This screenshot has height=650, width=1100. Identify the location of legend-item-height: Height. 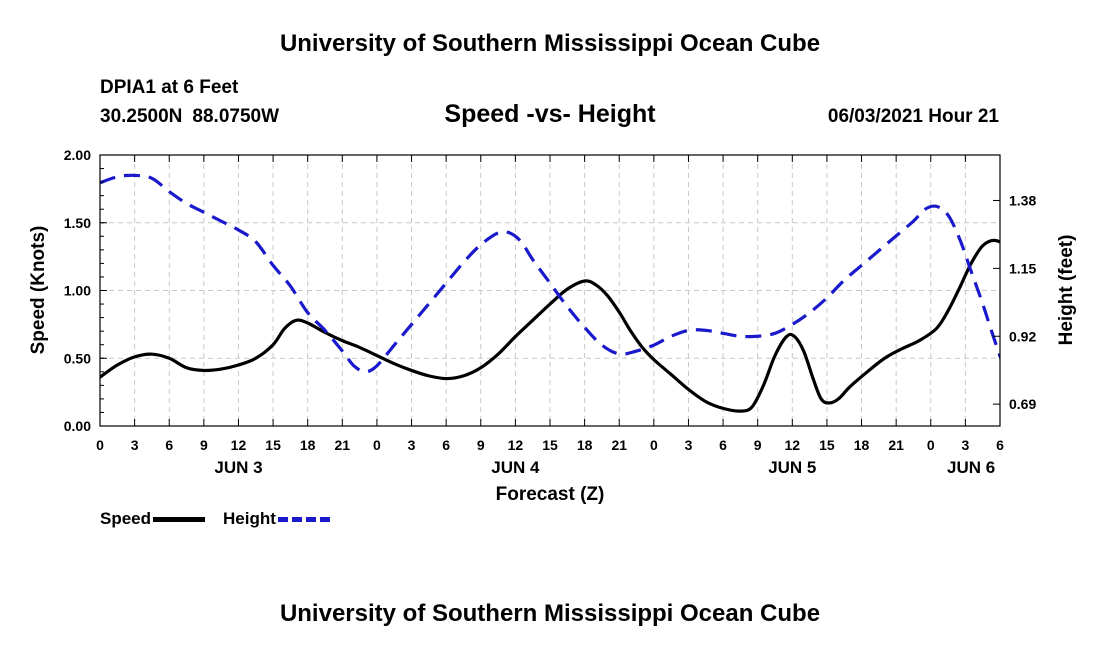
(276, 519).